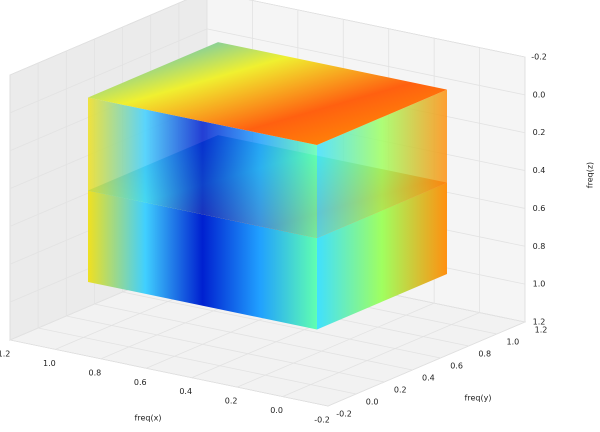  I want to click on y-tick-label: -0.2, so click(344, 414).